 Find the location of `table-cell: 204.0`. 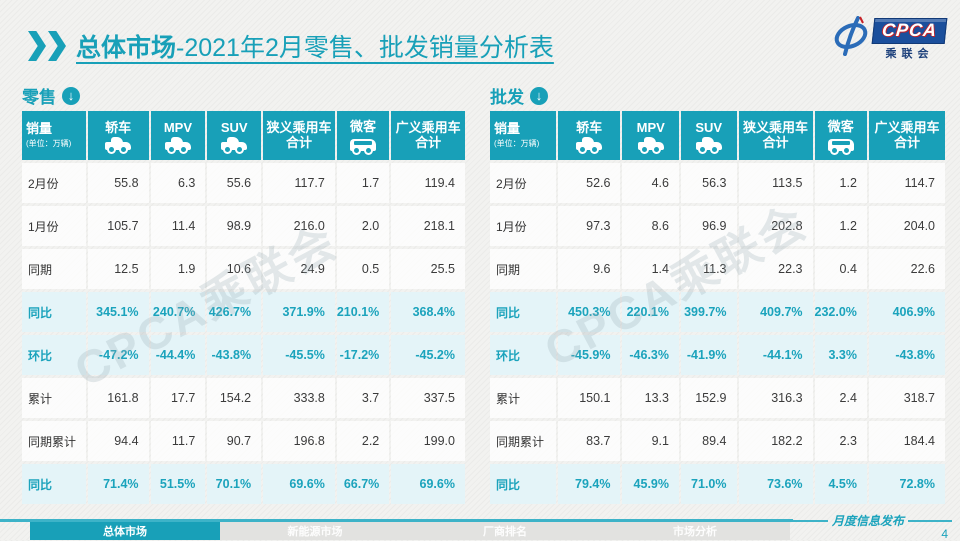

table-cell: 204.0 is located at coordinates (906, 226).